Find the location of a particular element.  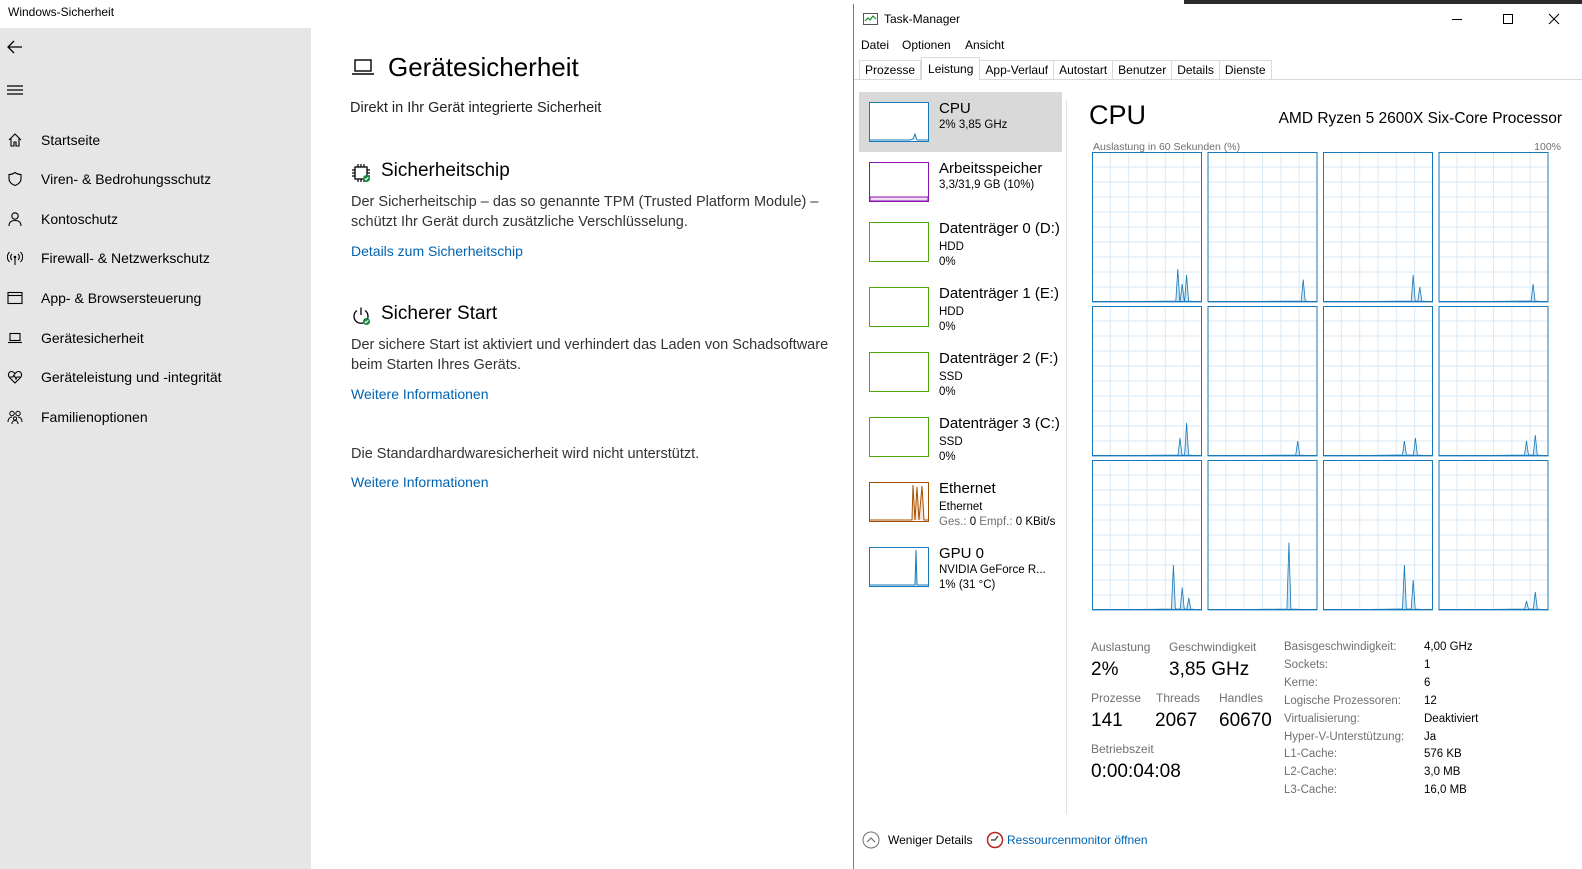

nav-item-startseite: Startseite is located at coordinates (155, 140).